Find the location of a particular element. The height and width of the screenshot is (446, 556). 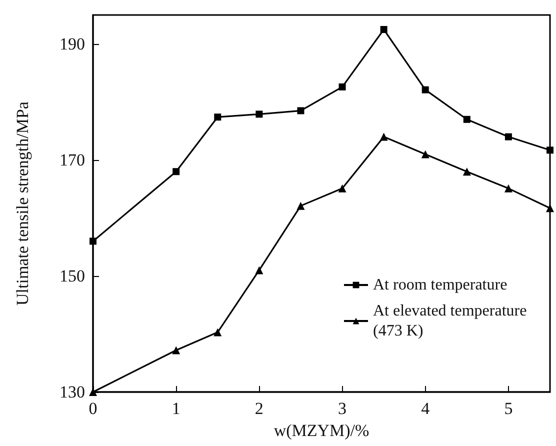

x-tick-label: 5 is located at coordinates (508, 408).